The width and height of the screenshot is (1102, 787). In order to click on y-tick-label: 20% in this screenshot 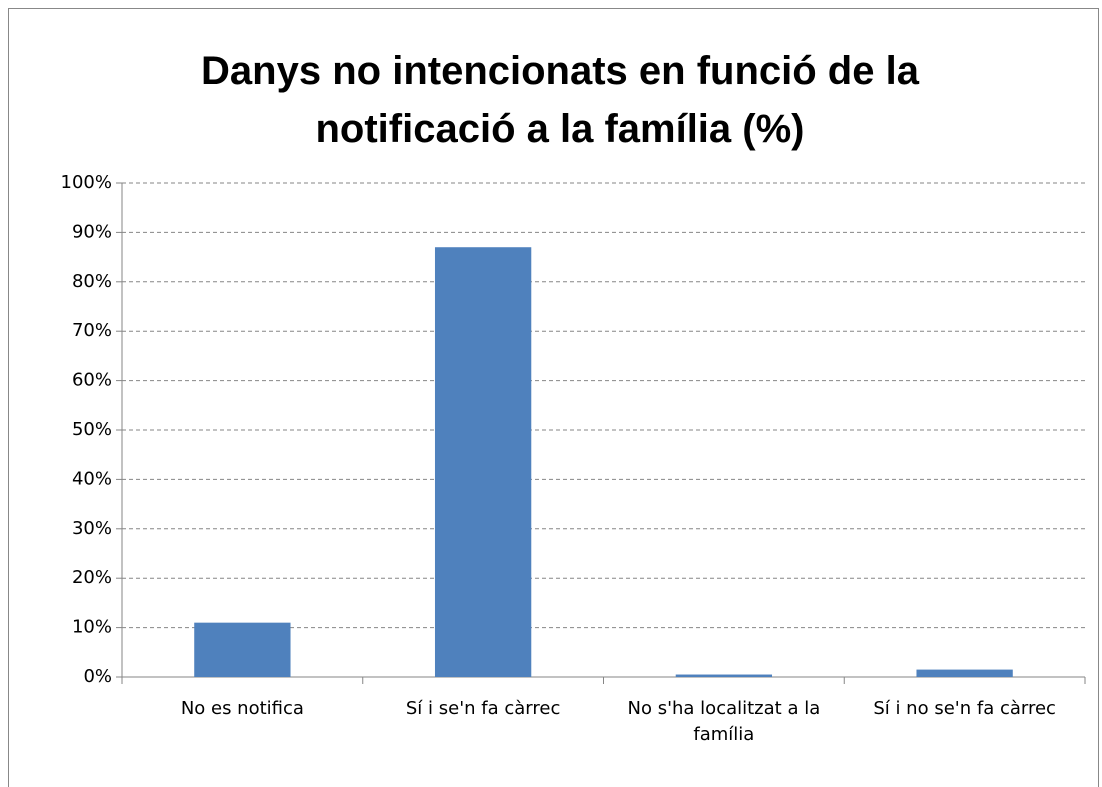, I will do `click(92, 577)`.